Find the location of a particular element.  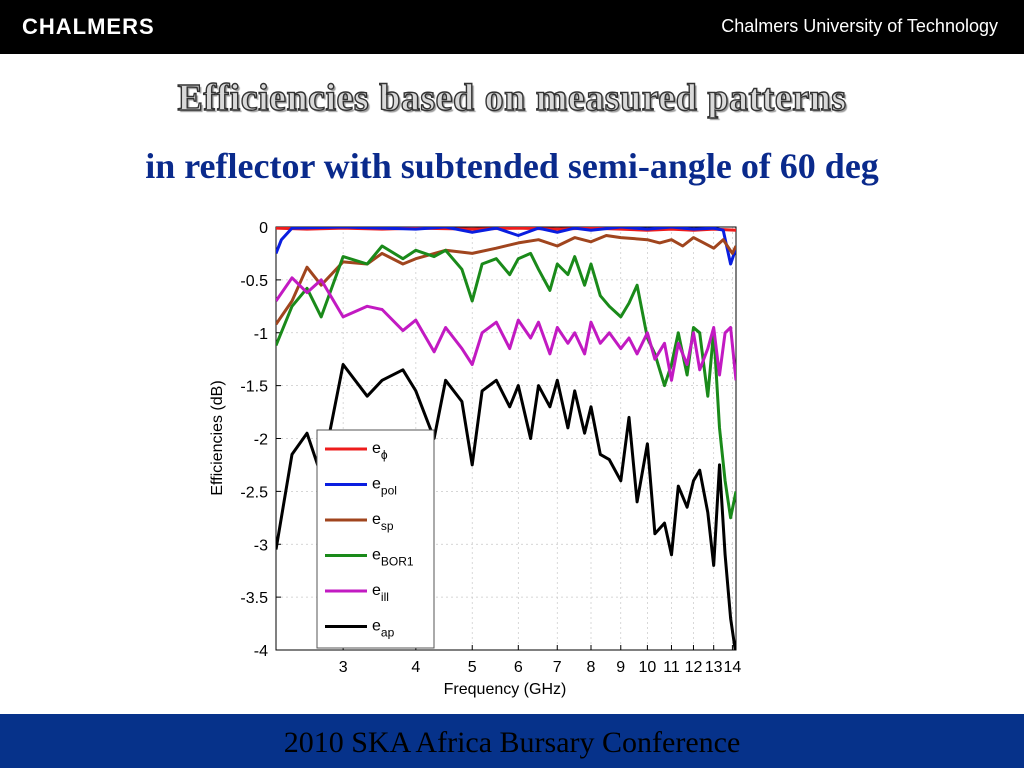

y-tick-label: -2.5 is located at coordinates (254, 492).